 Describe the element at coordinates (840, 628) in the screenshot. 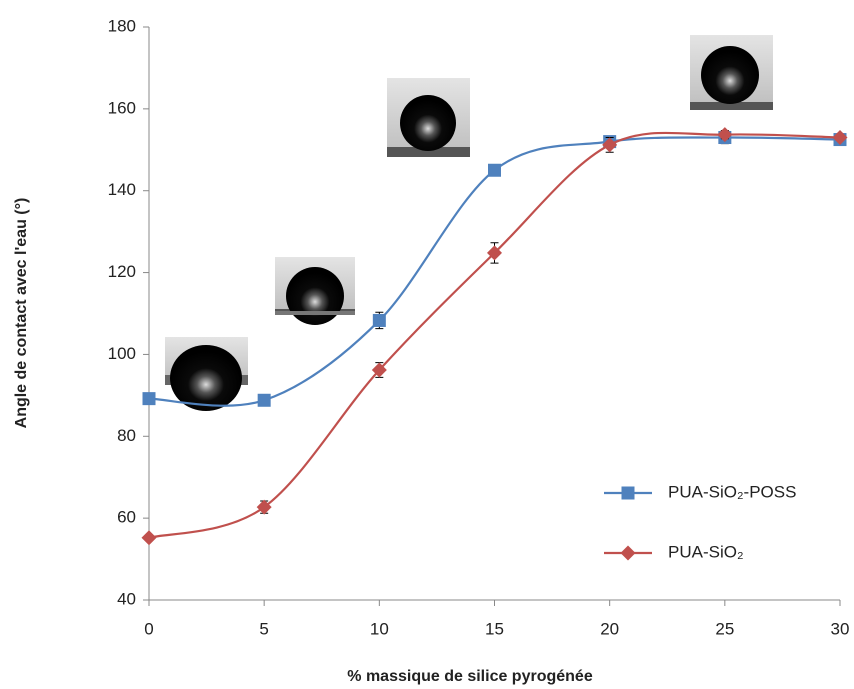

I see `x-tick-label: 30` at that location.